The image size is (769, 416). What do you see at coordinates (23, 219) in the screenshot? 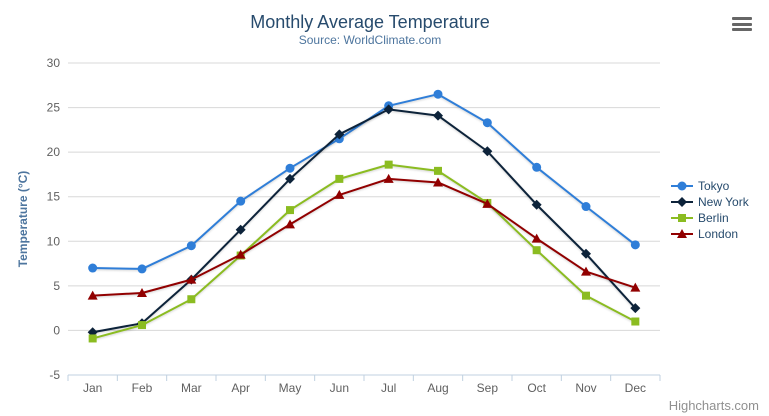
I see `y-axis-title: Temperature (°C)` at bounding box center [23, 219].